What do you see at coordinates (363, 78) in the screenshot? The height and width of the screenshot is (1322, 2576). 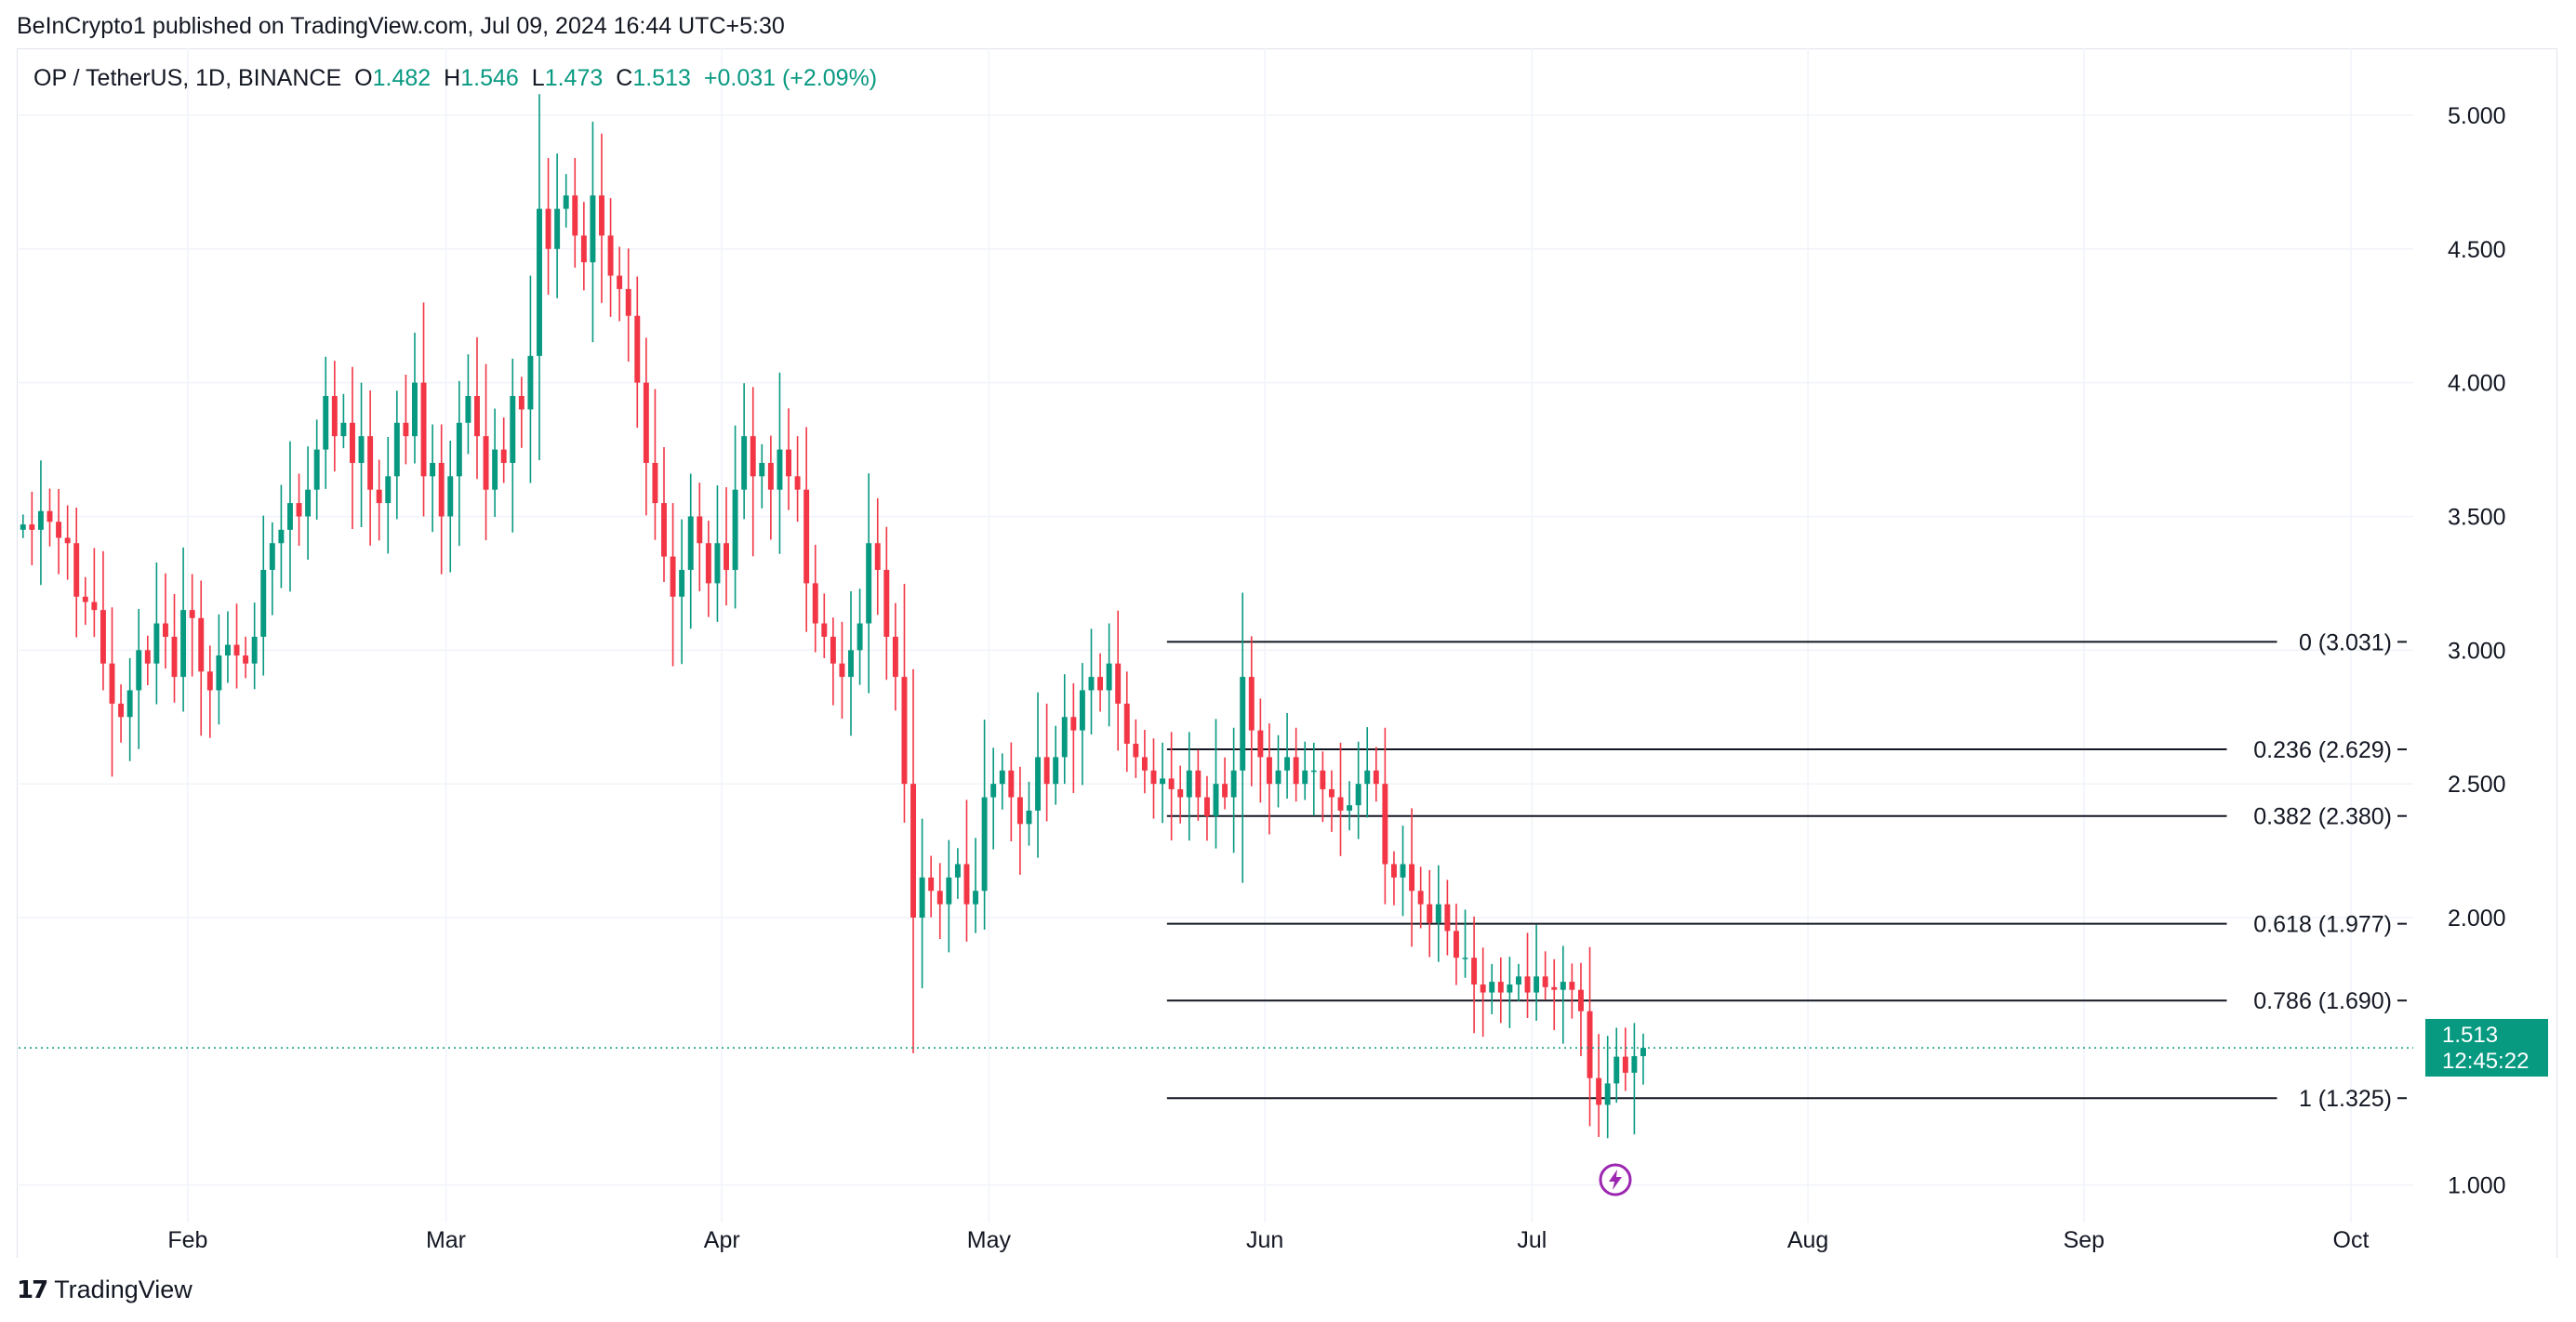 I see `open-label: O` at bounding box center [363, 78].